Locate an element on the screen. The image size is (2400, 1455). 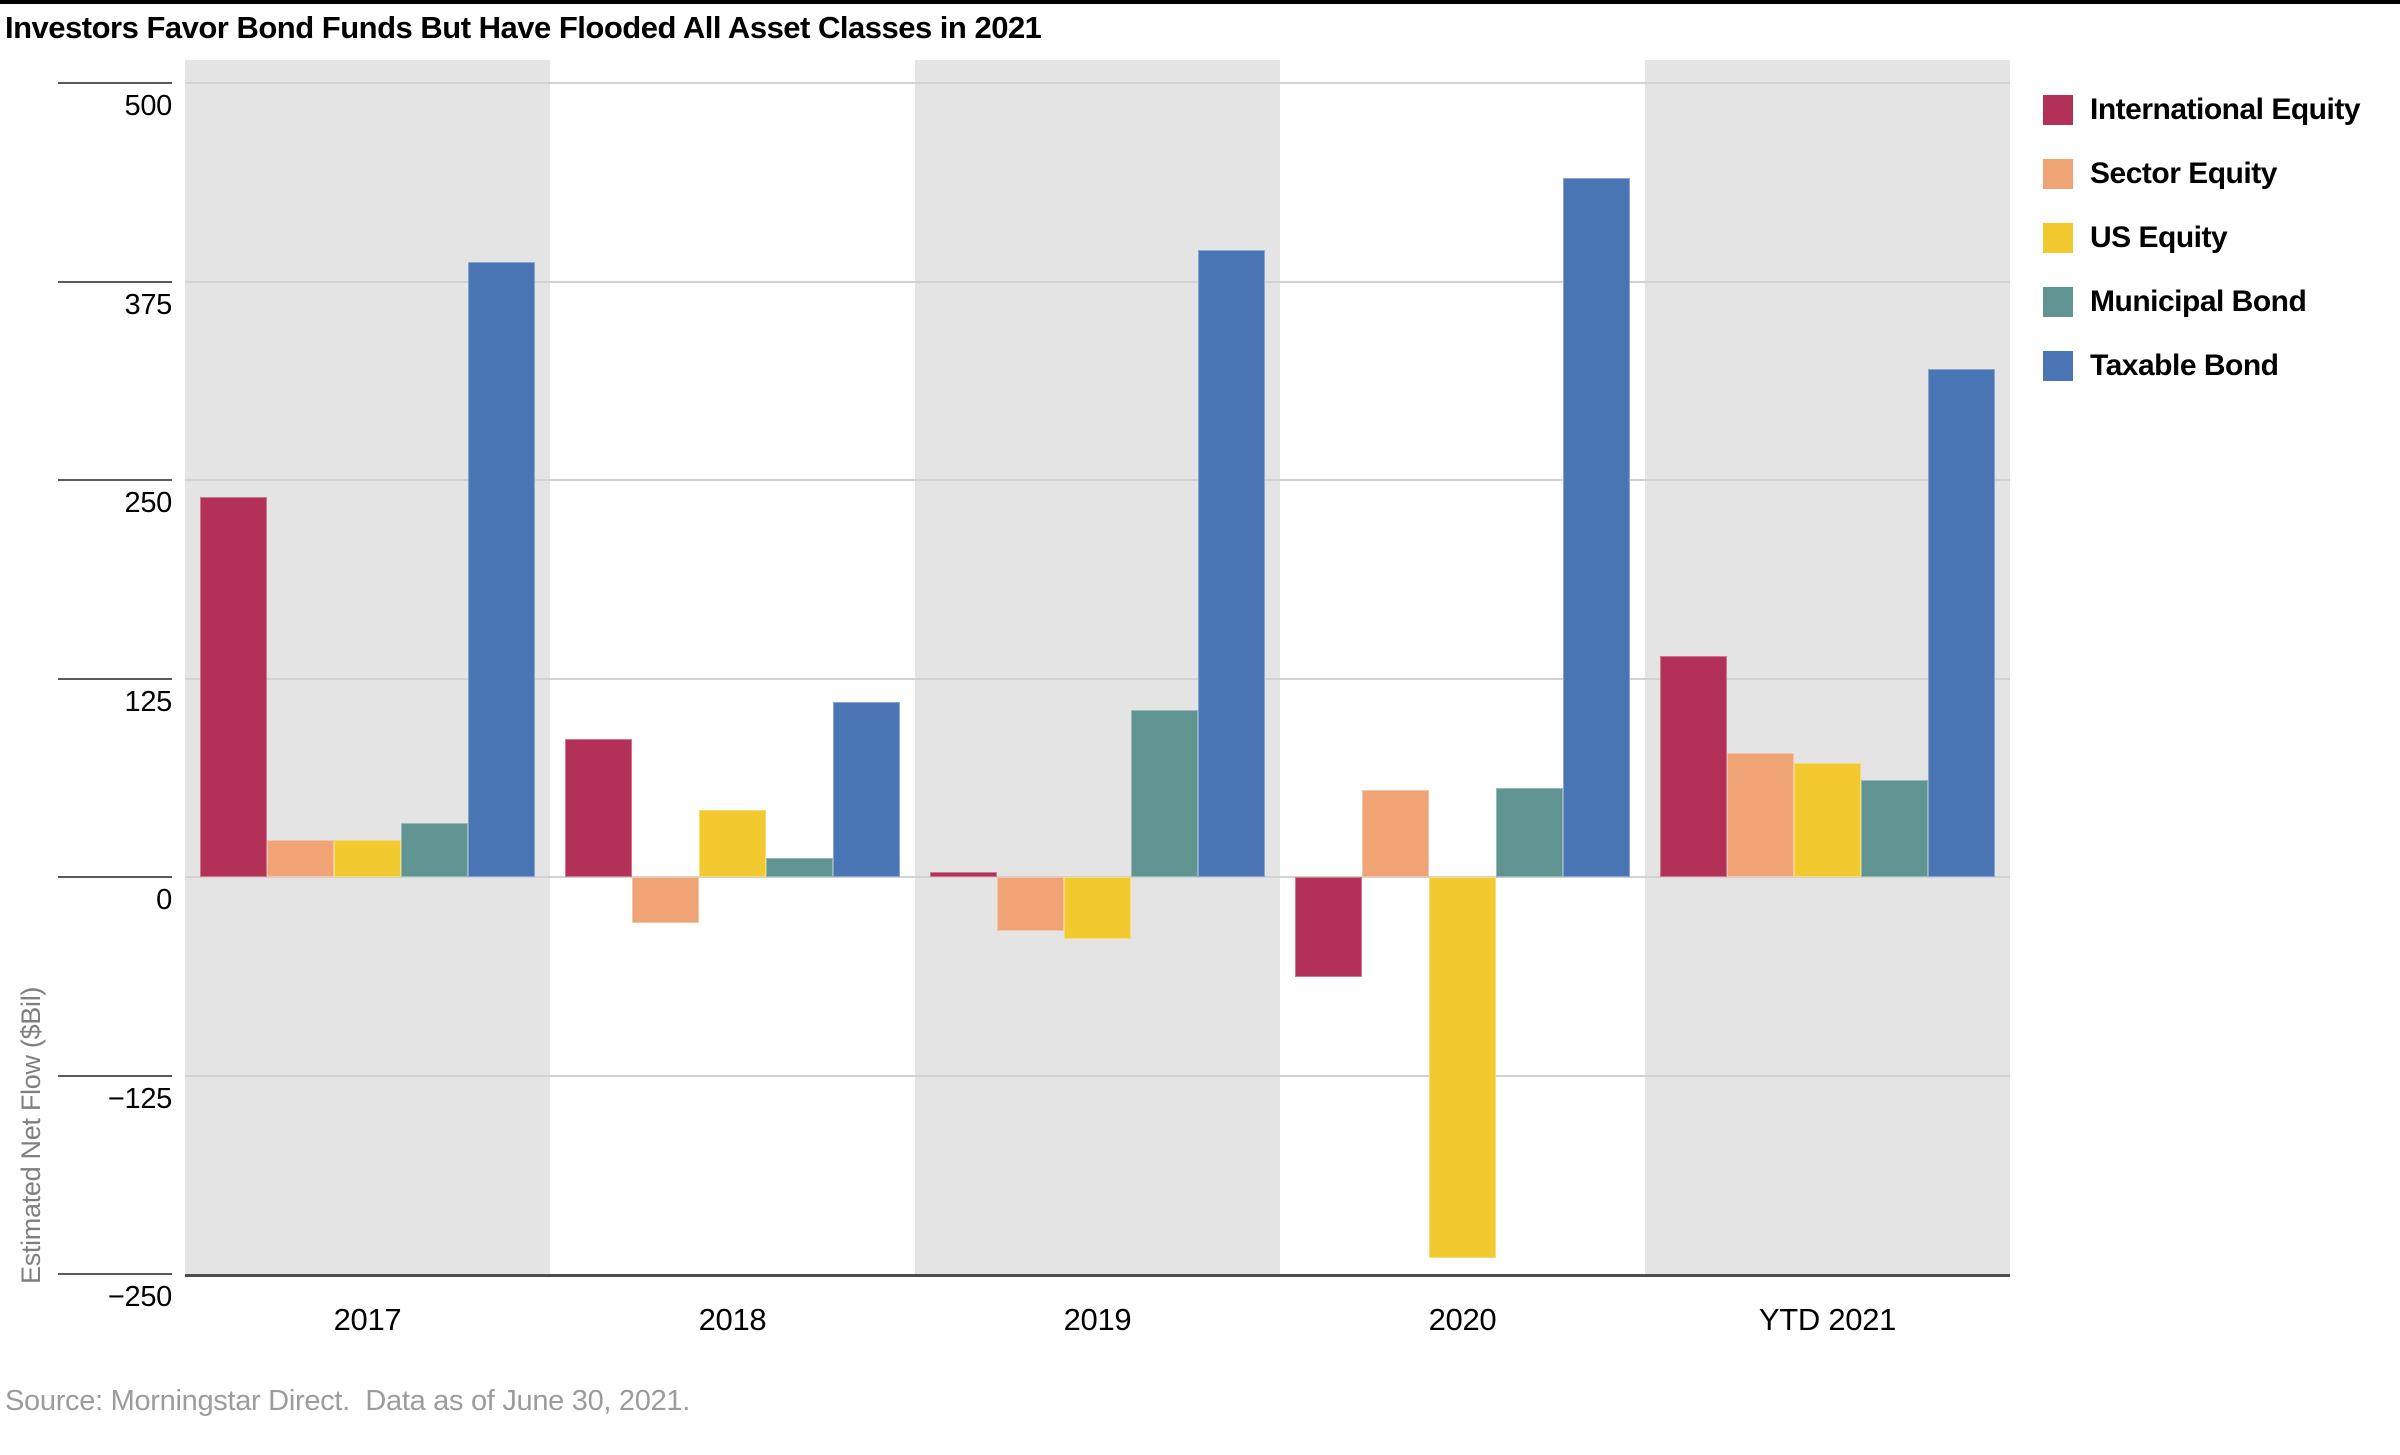
y-tick--250 is located at coordinates (115, 1274).